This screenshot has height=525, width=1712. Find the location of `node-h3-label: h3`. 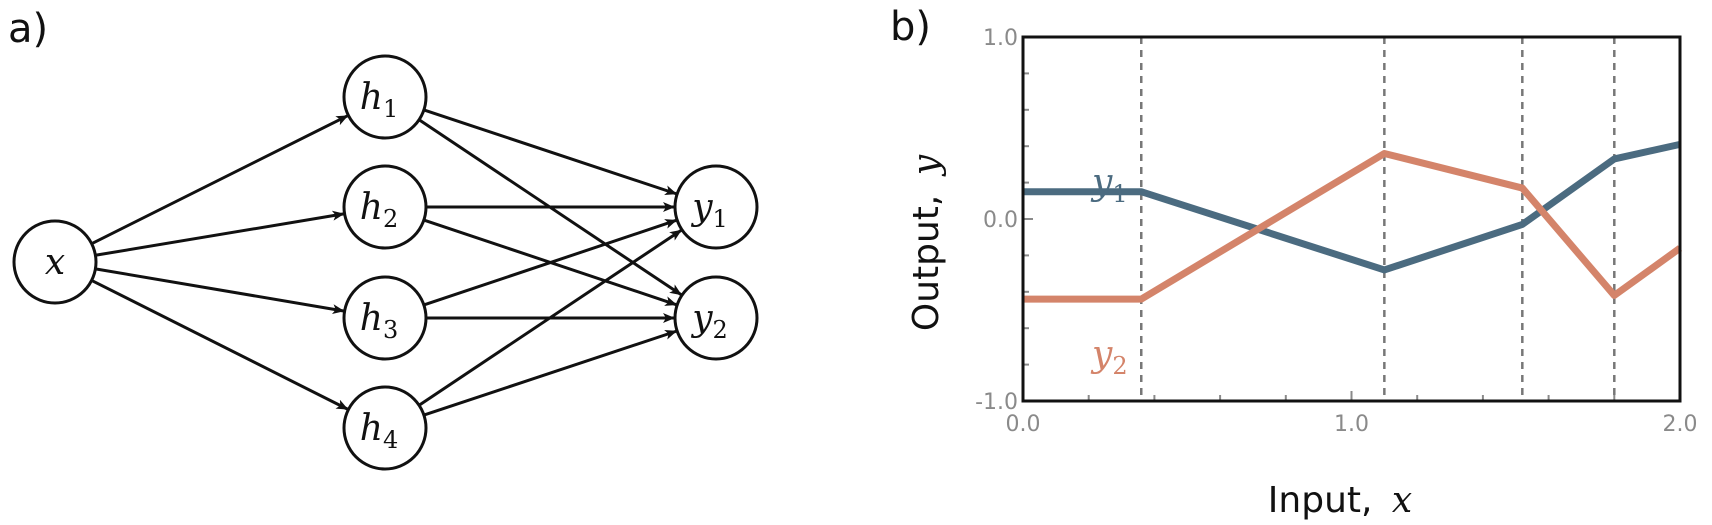

node-h3-label: h3 is located at coordinates (379, 321).